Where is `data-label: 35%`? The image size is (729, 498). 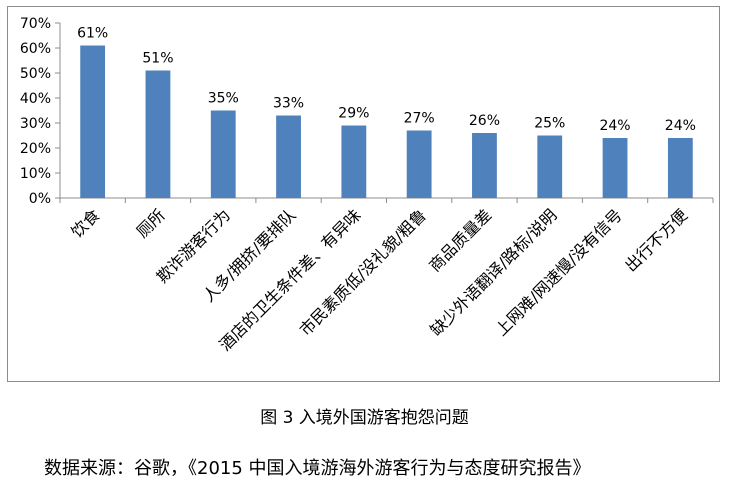 data-label: 35% is located at coordinates (223, 99).